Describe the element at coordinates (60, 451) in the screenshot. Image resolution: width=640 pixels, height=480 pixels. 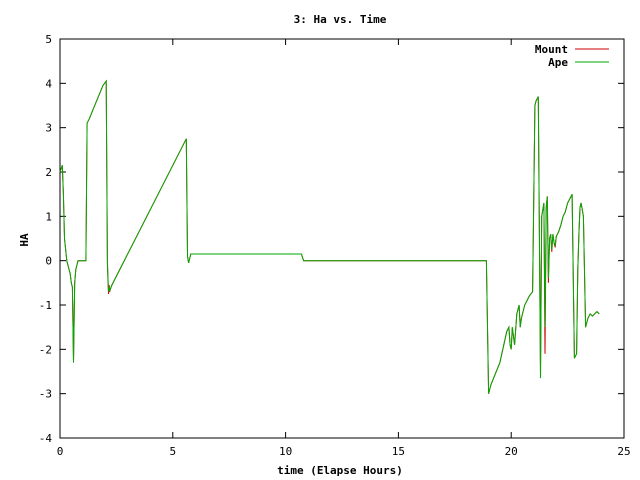
I see `x-tick-label: 0` at that location.